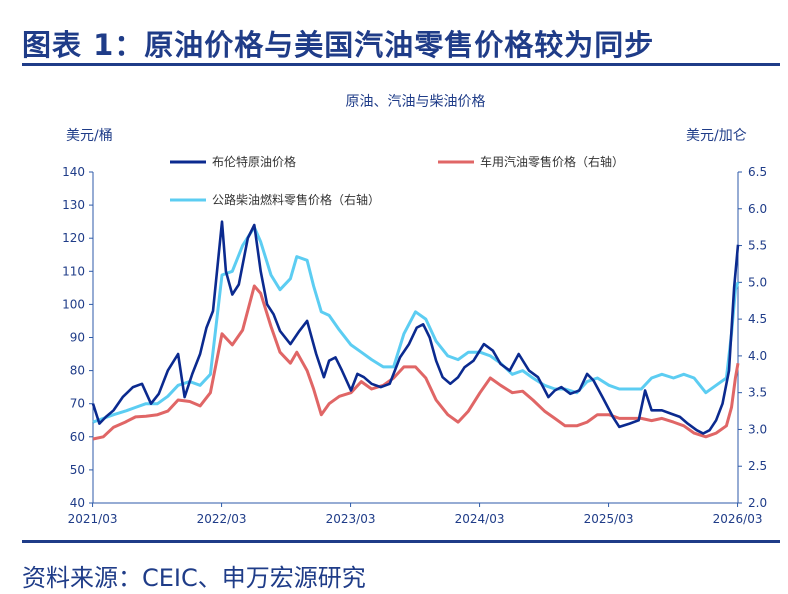  What do you see at coordinates (757, 503) in the screenshot?
I see `y-right-tick-label: 2.0` at bounding box center [757, 503].